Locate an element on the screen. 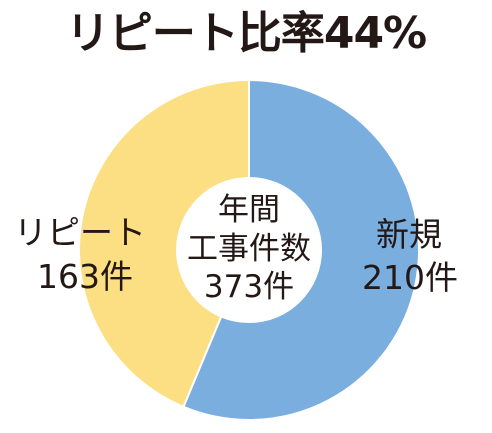 This screenshot has height=433, width=492. slice-label-new-name: 新規 is located at coordinates (409, 234).